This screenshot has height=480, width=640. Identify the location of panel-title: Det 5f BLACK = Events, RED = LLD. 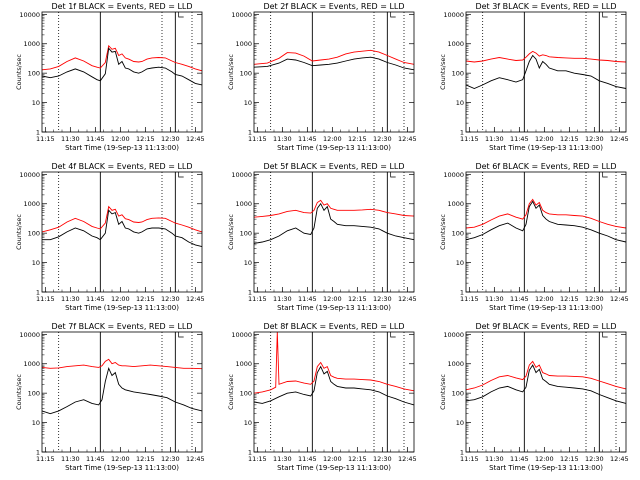
(333, 166).